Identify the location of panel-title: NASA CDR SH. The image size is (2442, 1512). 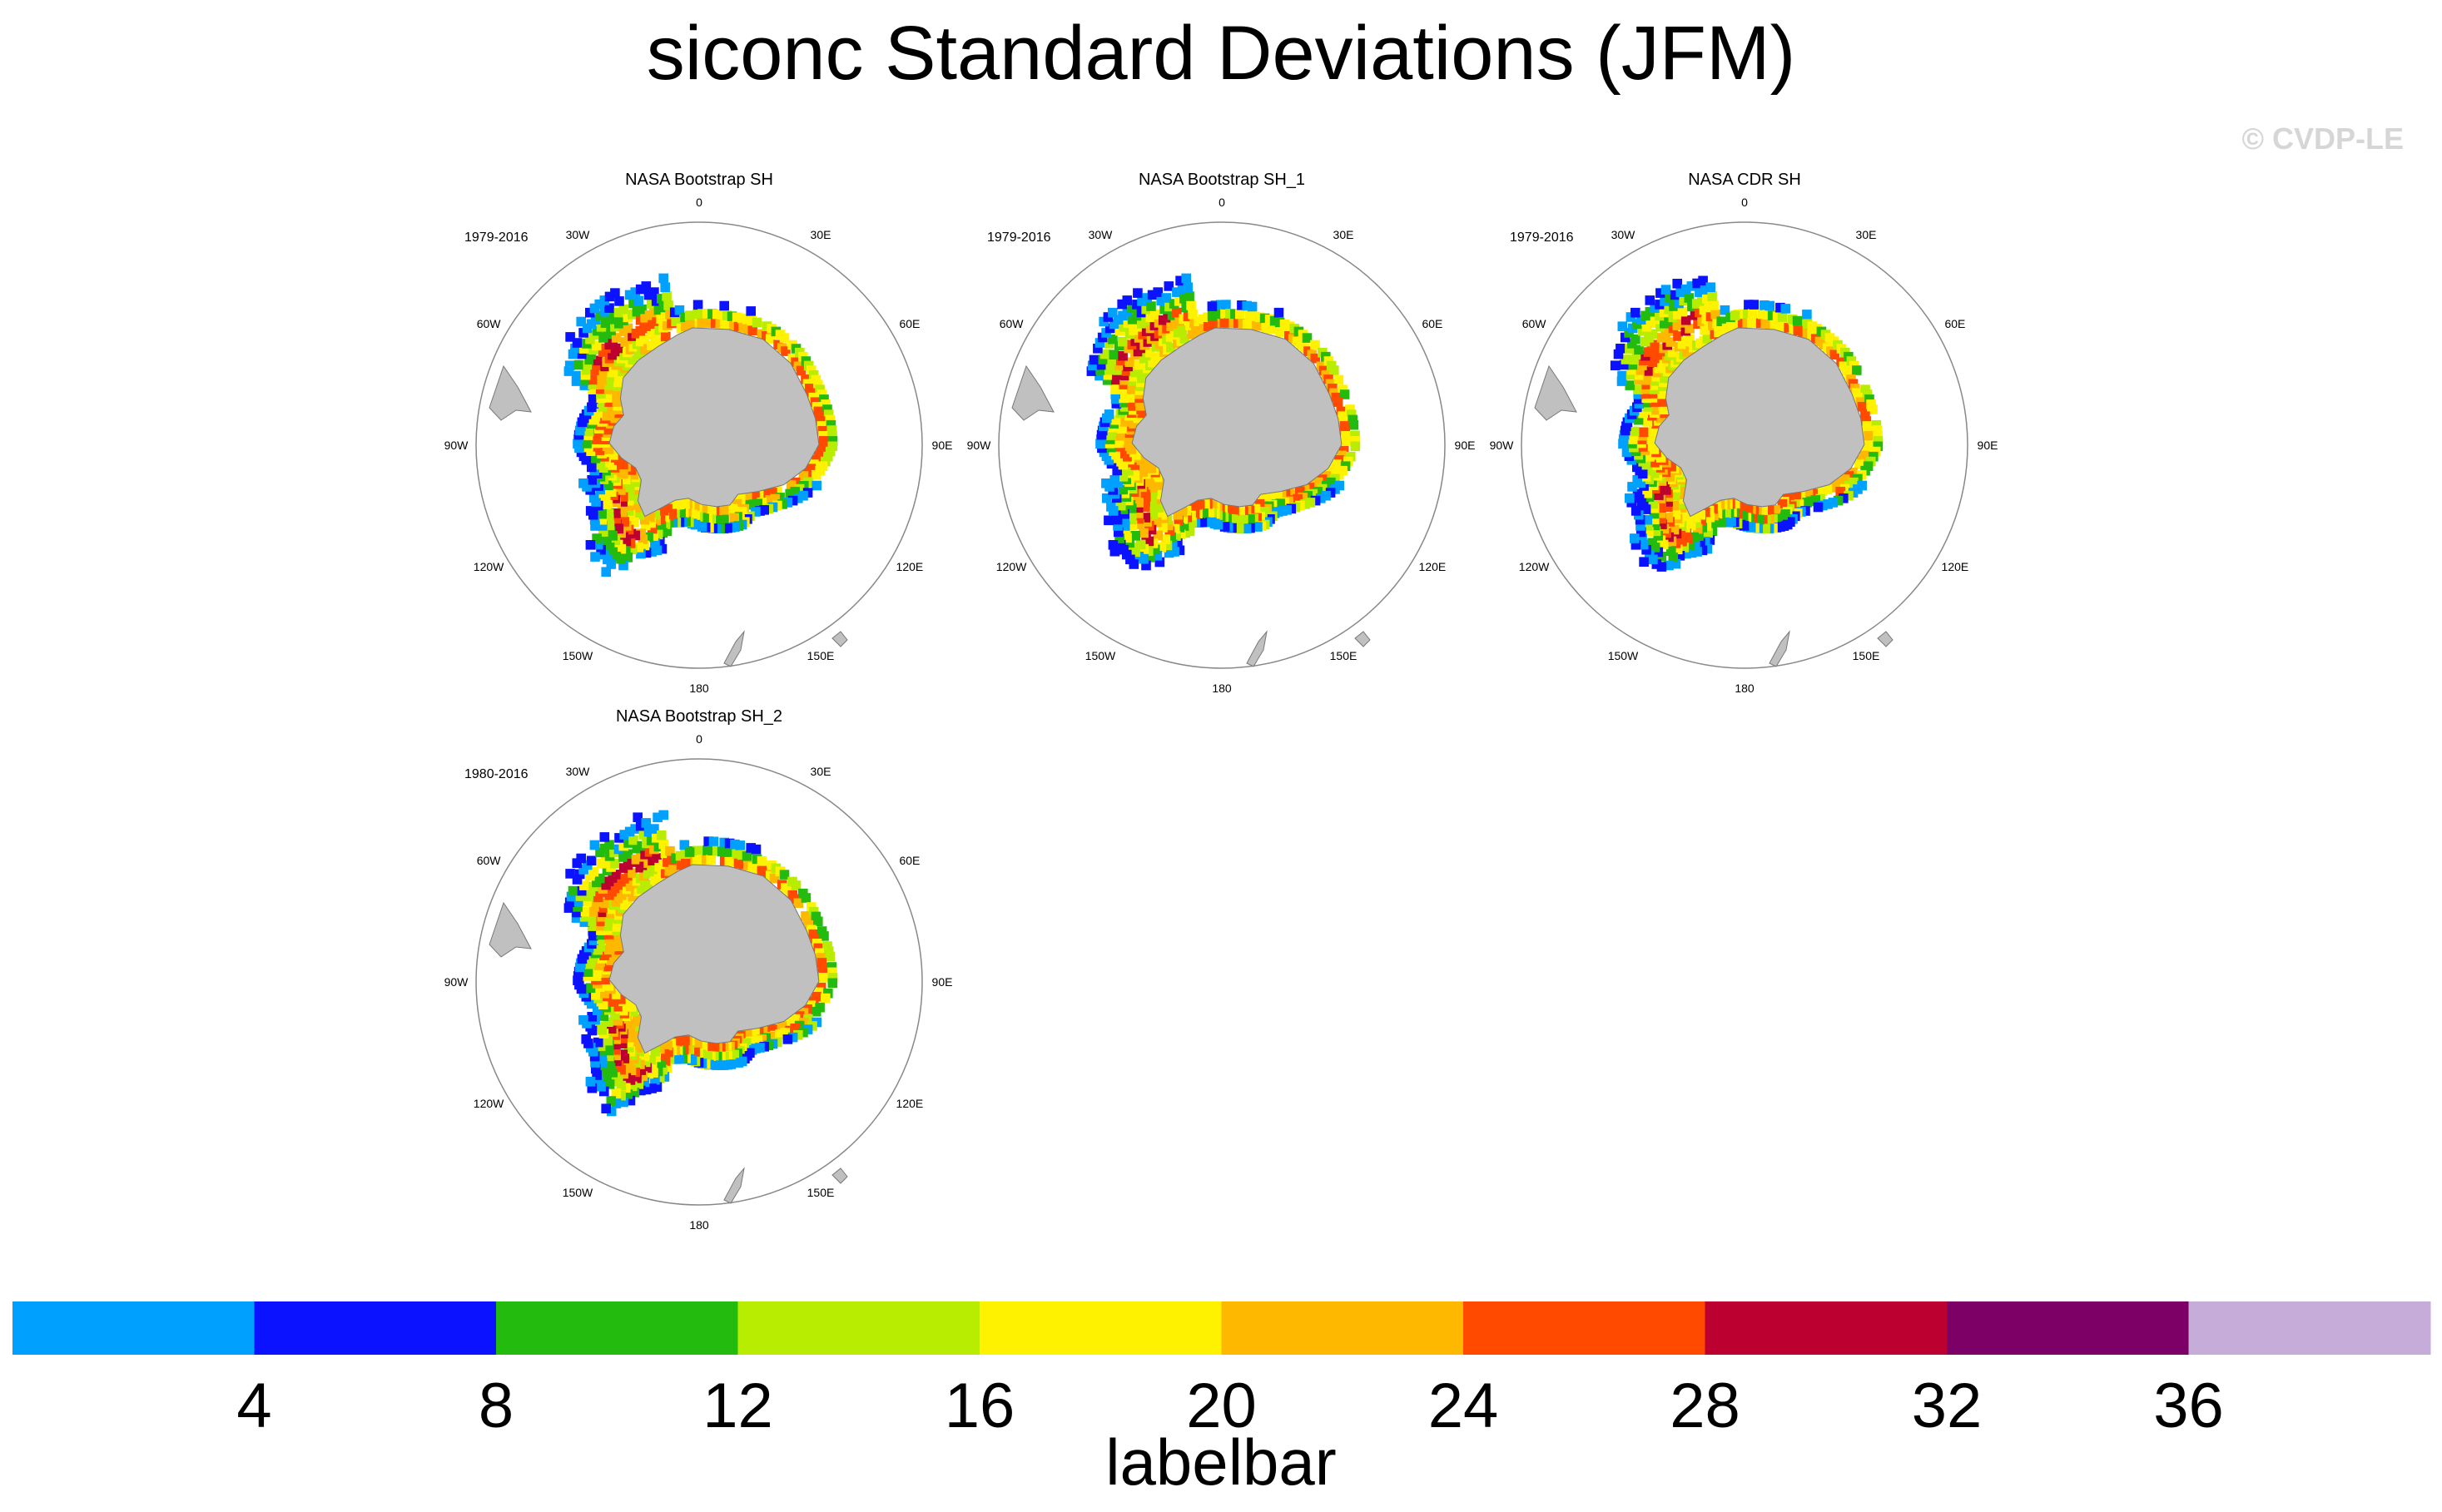
(1744, 180).